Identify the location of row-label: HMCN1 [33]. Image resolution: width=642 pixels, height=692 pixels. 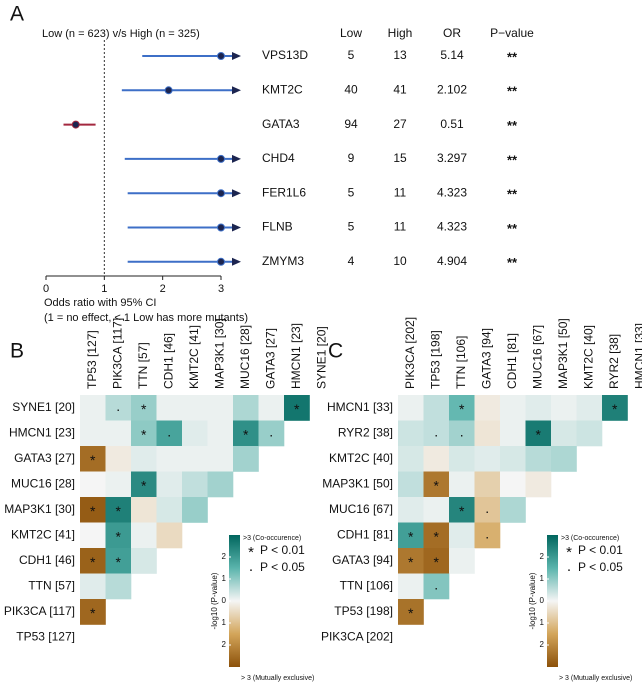
(360, 407).